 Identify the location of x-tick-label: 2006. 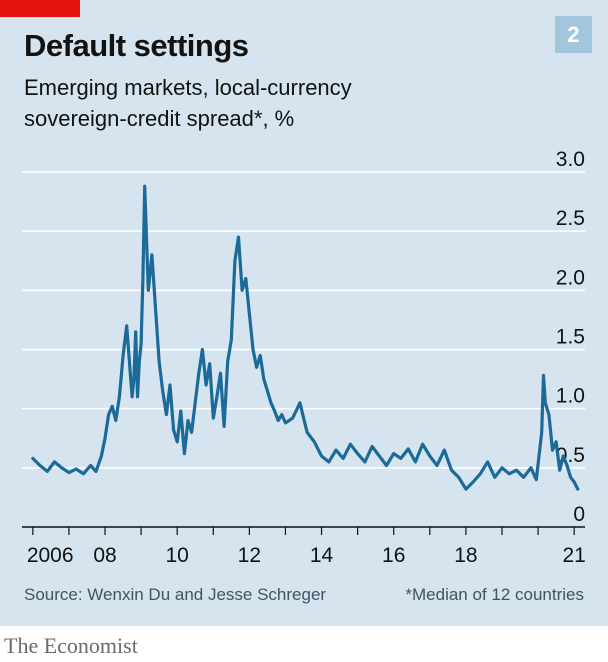
(50, 555).